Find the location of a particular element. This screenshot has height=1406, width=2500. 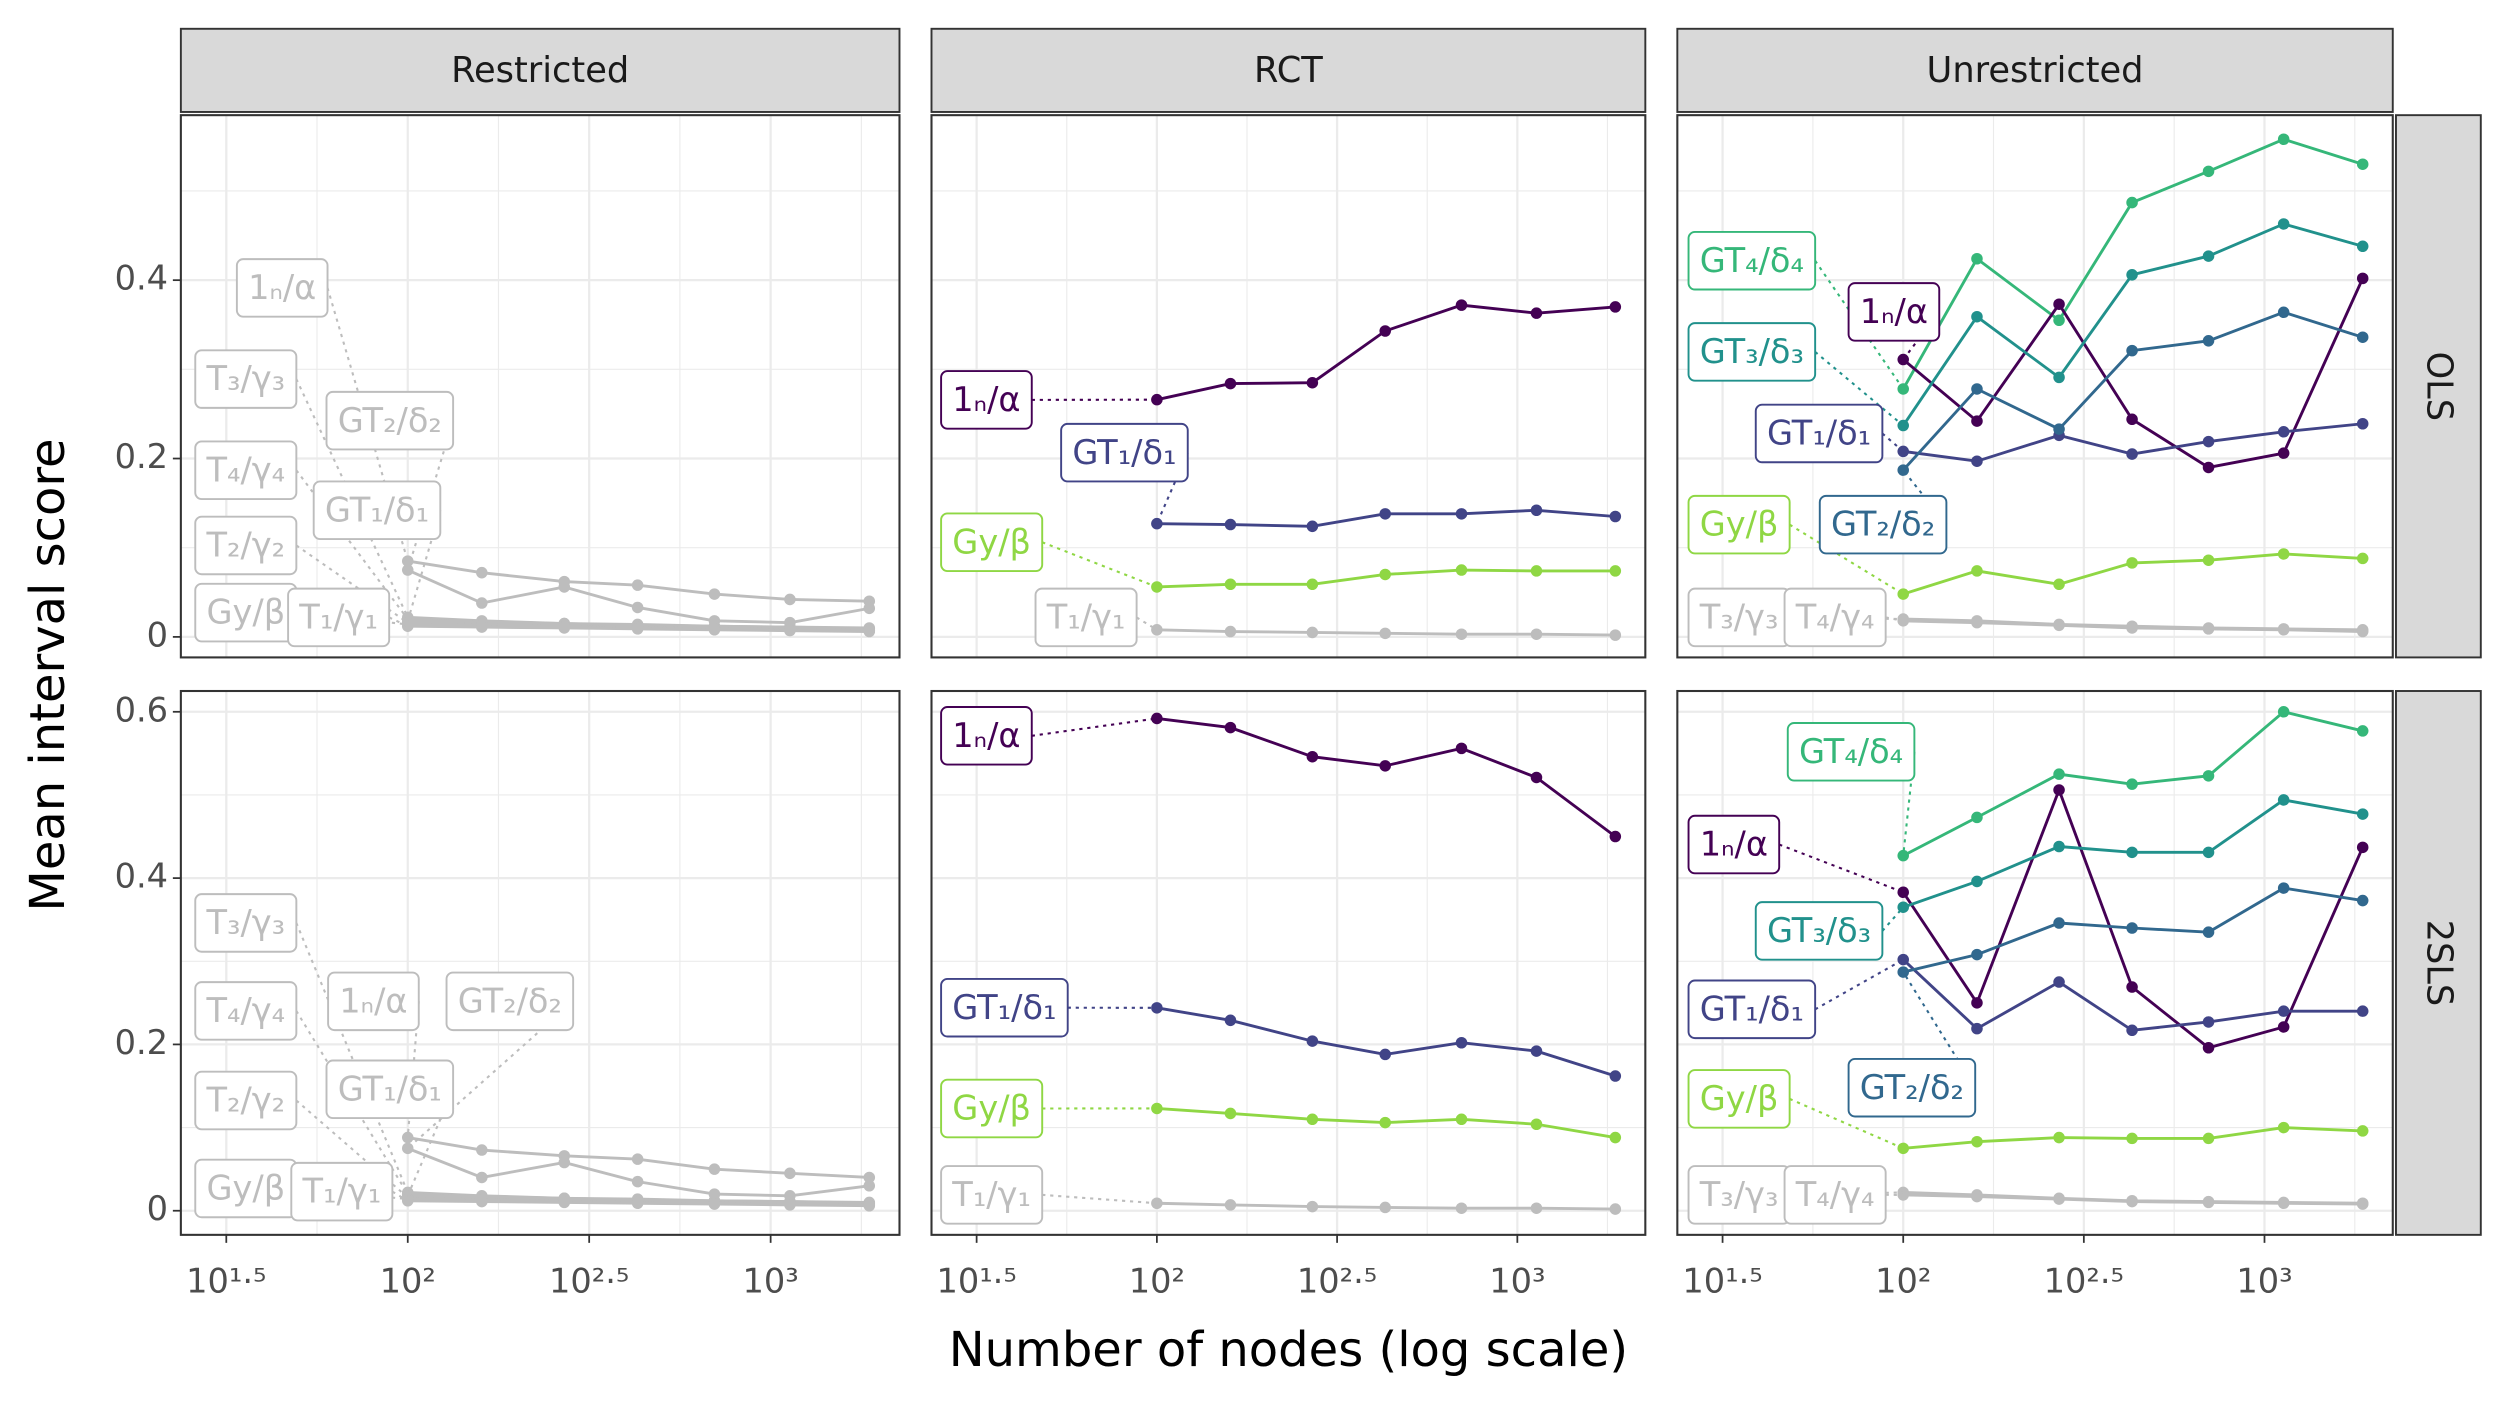

x-tick-label: 10³ is located at coordinates (771, 1280).